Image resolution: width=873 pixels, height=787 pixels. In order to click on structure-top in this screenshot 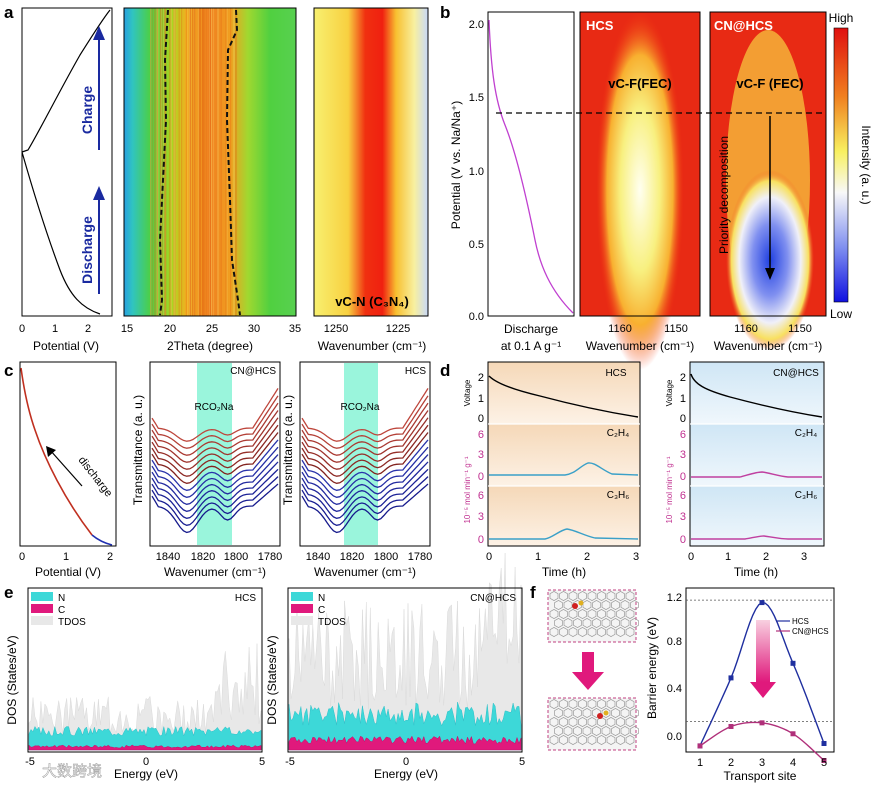, I will do `click(593, 616)`.